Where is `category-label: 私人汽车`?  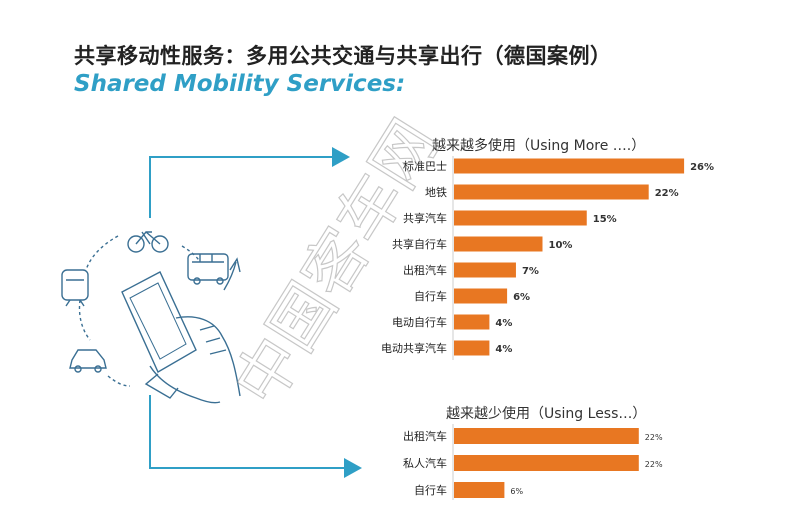 category-label: 私人汽车 is located at coordinates (425, 463).